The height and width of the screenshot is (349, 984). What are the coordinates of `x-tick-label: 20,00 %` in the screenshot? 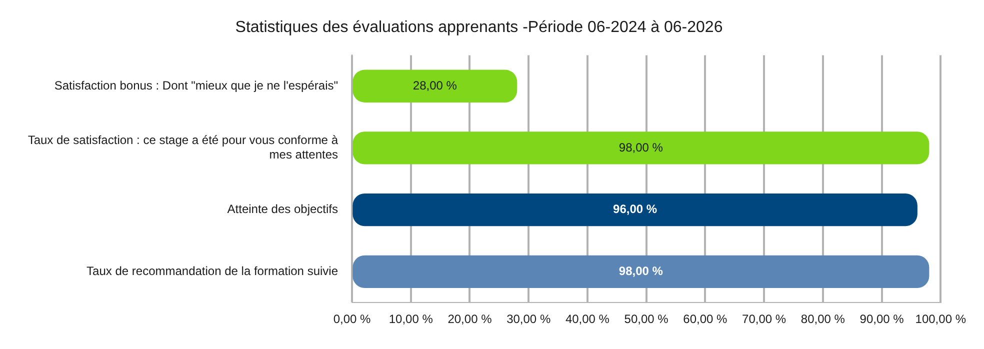 It's located at (470, 319).